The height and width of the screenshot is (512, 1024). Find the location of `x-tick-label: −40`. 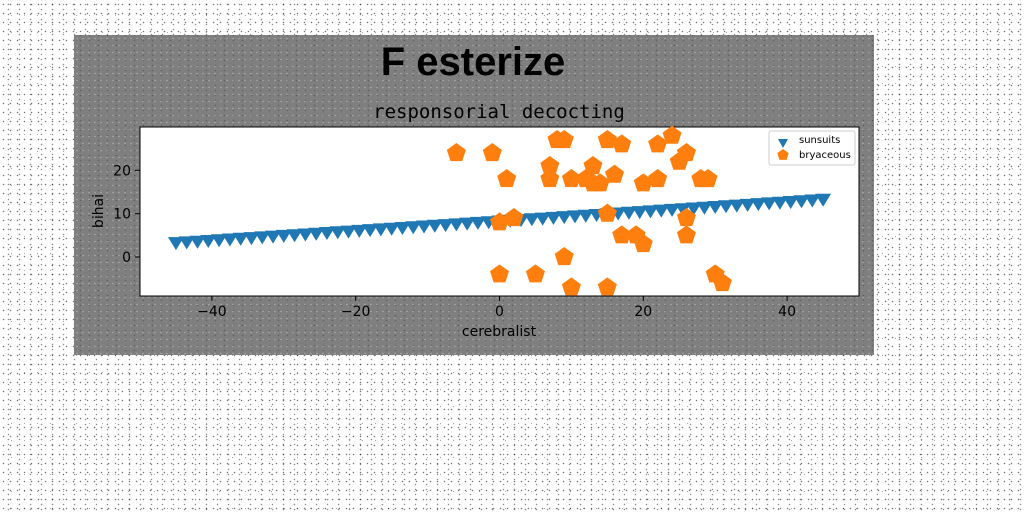

x-tick-label: −40 is located at coordinates (212, 312).